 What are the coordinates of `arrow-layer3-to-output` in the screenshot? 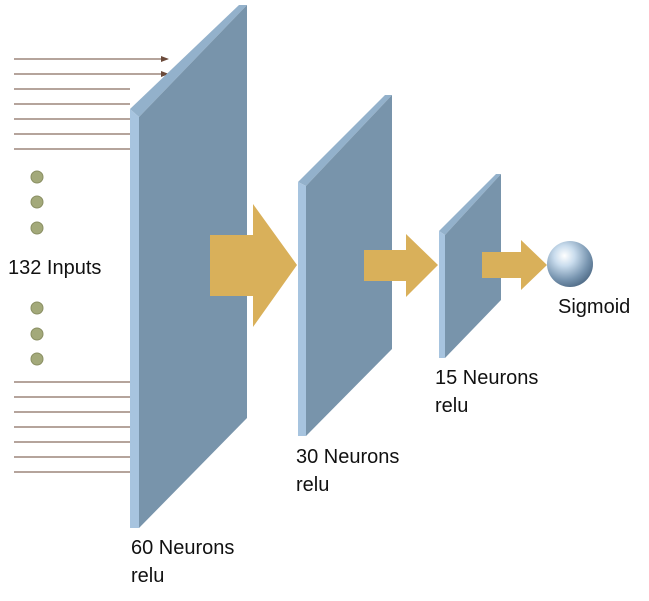 It's located at (514, 265).